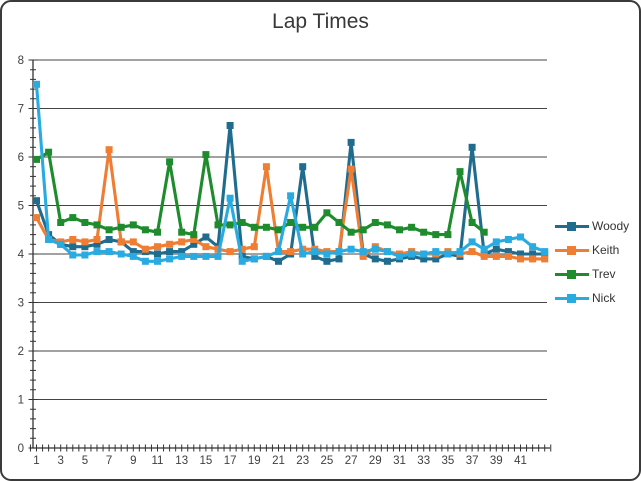 The width and height of the screenshot is (641, 481). What do you see at coordinates (520, 461) in the screenshot?
I see `svg-text: 41` at bounding box center [520, 461].